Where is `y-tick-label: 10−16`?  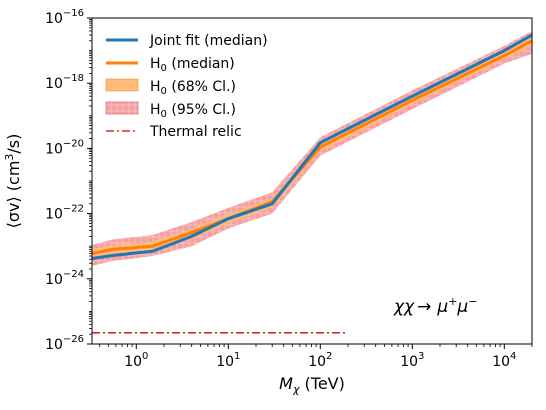 y-tick-label: 10−16 is located at coordinates (64, 17).